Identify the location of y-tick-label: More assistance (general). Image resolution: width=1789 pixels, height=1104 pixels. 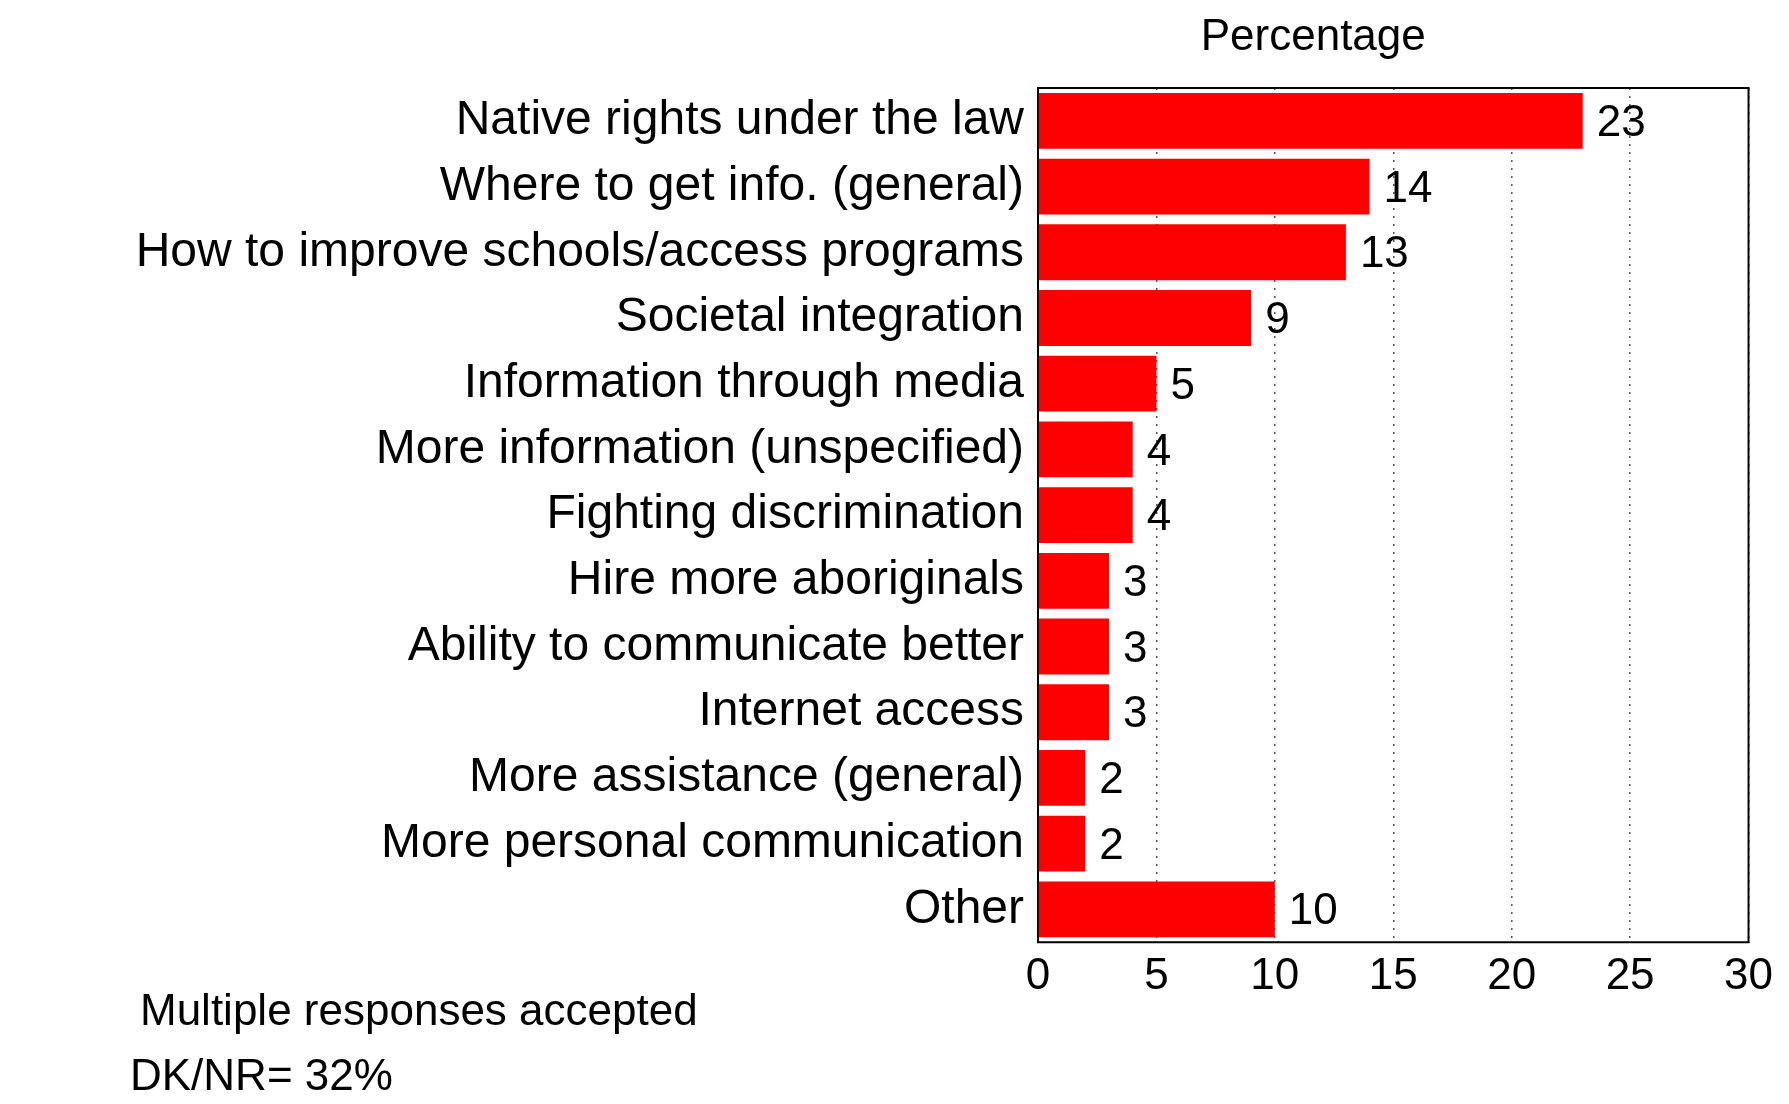
(746, 775).